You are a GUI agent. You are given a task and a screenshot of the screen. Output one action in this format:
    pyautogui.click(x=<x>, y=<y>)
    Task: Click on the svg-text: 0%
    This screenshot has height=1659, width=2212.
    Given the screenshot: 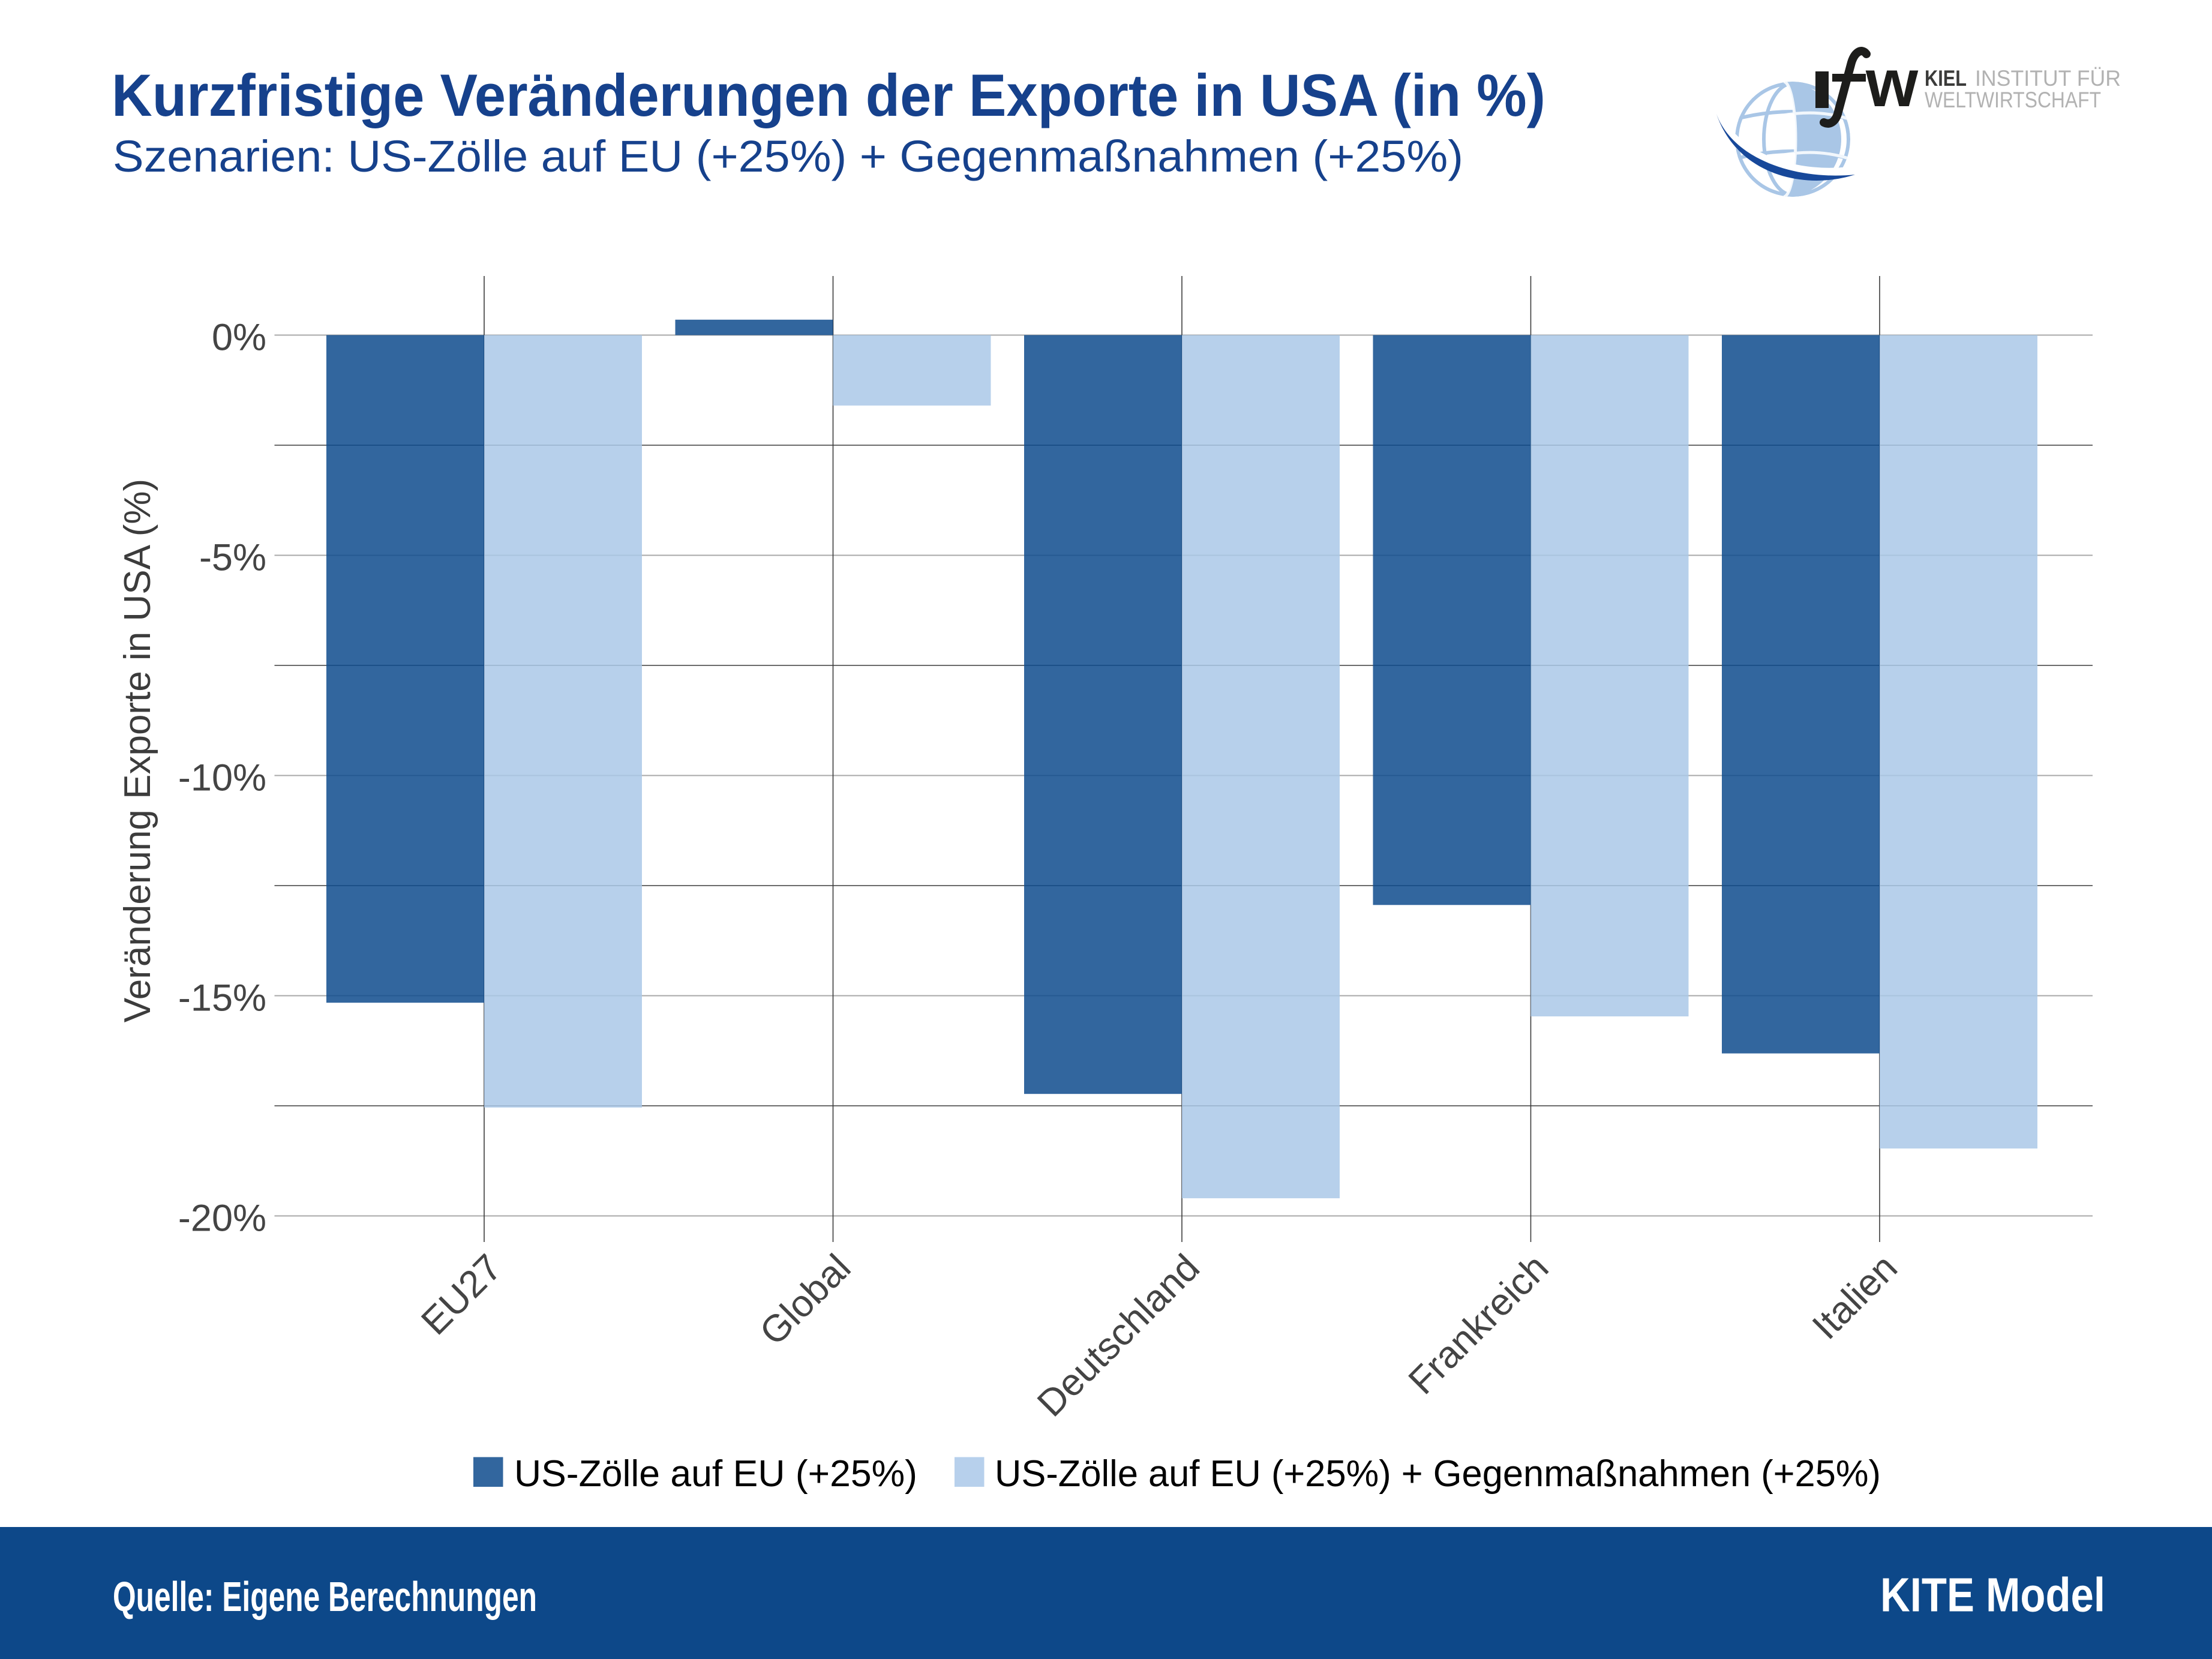 What is the action you would take?
    pyautogui.click(x=239, y=338)
    